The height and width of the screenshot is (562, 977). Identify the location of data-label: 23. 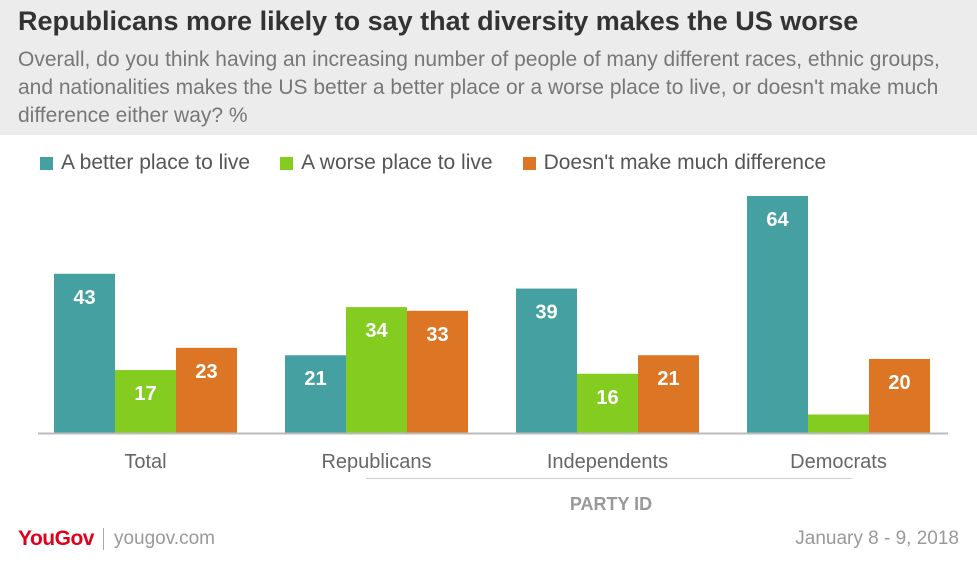
(206, 372).